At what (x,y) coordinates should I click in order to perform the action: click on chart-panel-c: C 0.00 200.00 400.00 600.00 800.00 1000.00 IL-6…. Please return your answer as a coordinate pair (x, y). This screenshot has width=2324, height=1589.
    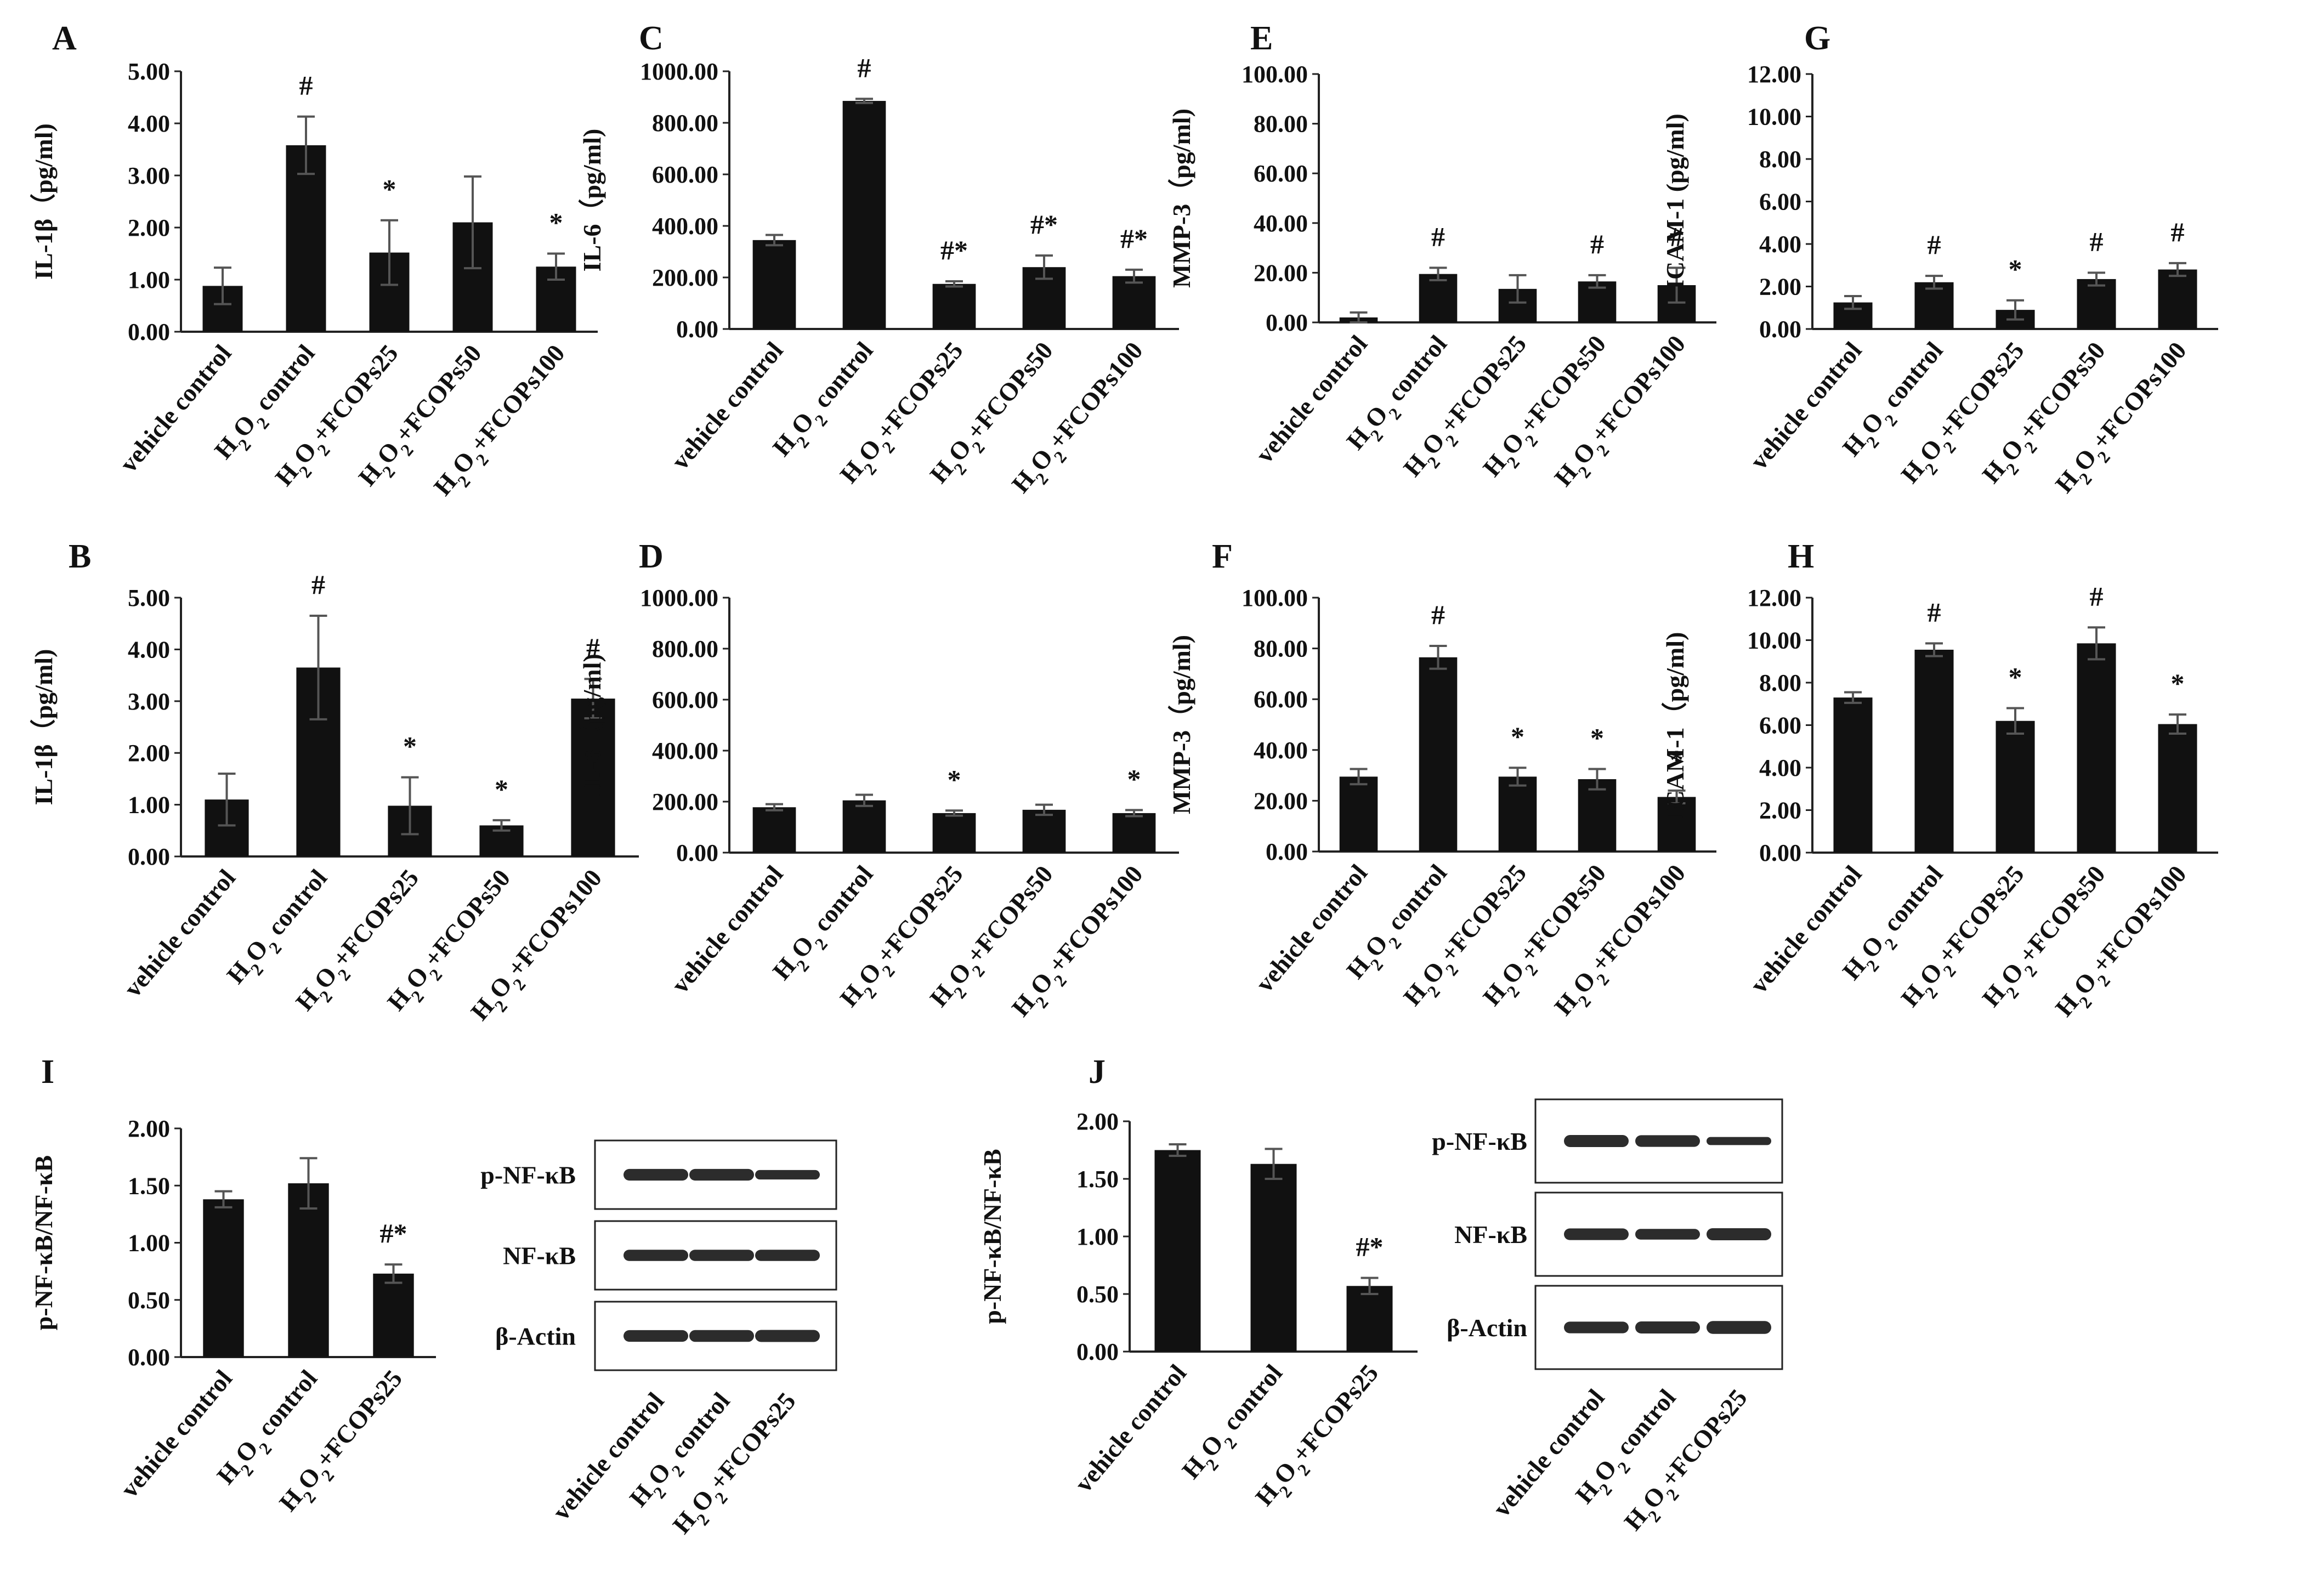
    Looking at the image, I should click on (878, 259).